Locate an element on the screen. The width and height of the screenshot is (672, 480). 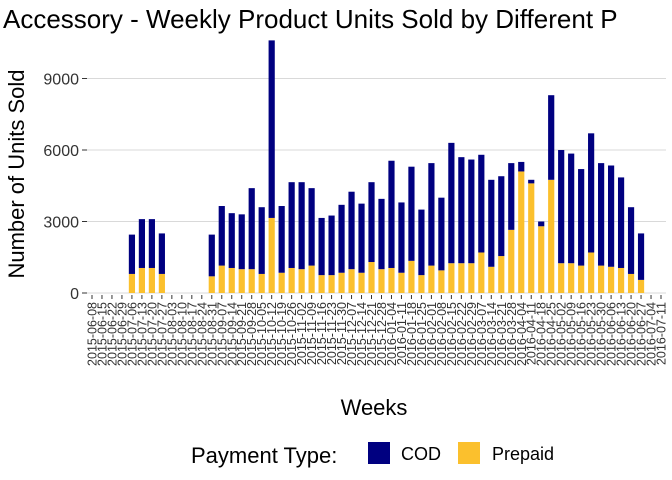
x-tick-label: 2016-01-25 is located at coordinates (422, 334).